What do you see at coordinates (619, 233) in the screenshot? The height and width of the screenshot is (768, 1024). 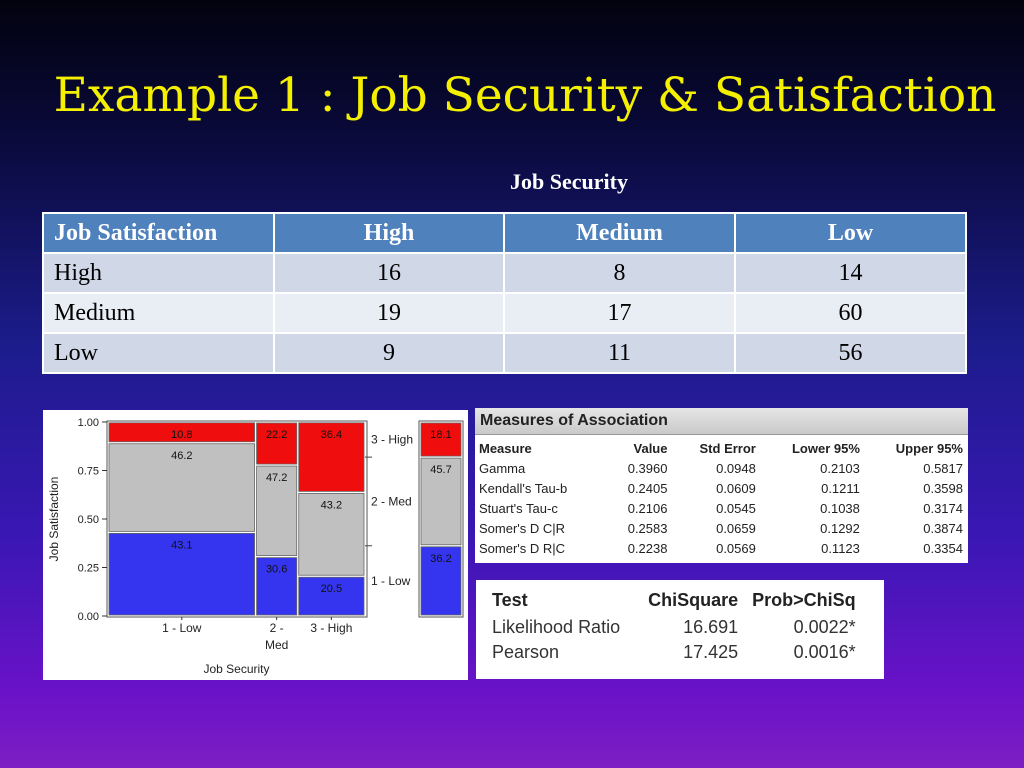 I see `header-medium: Medium` at bounding box center [619, 233].